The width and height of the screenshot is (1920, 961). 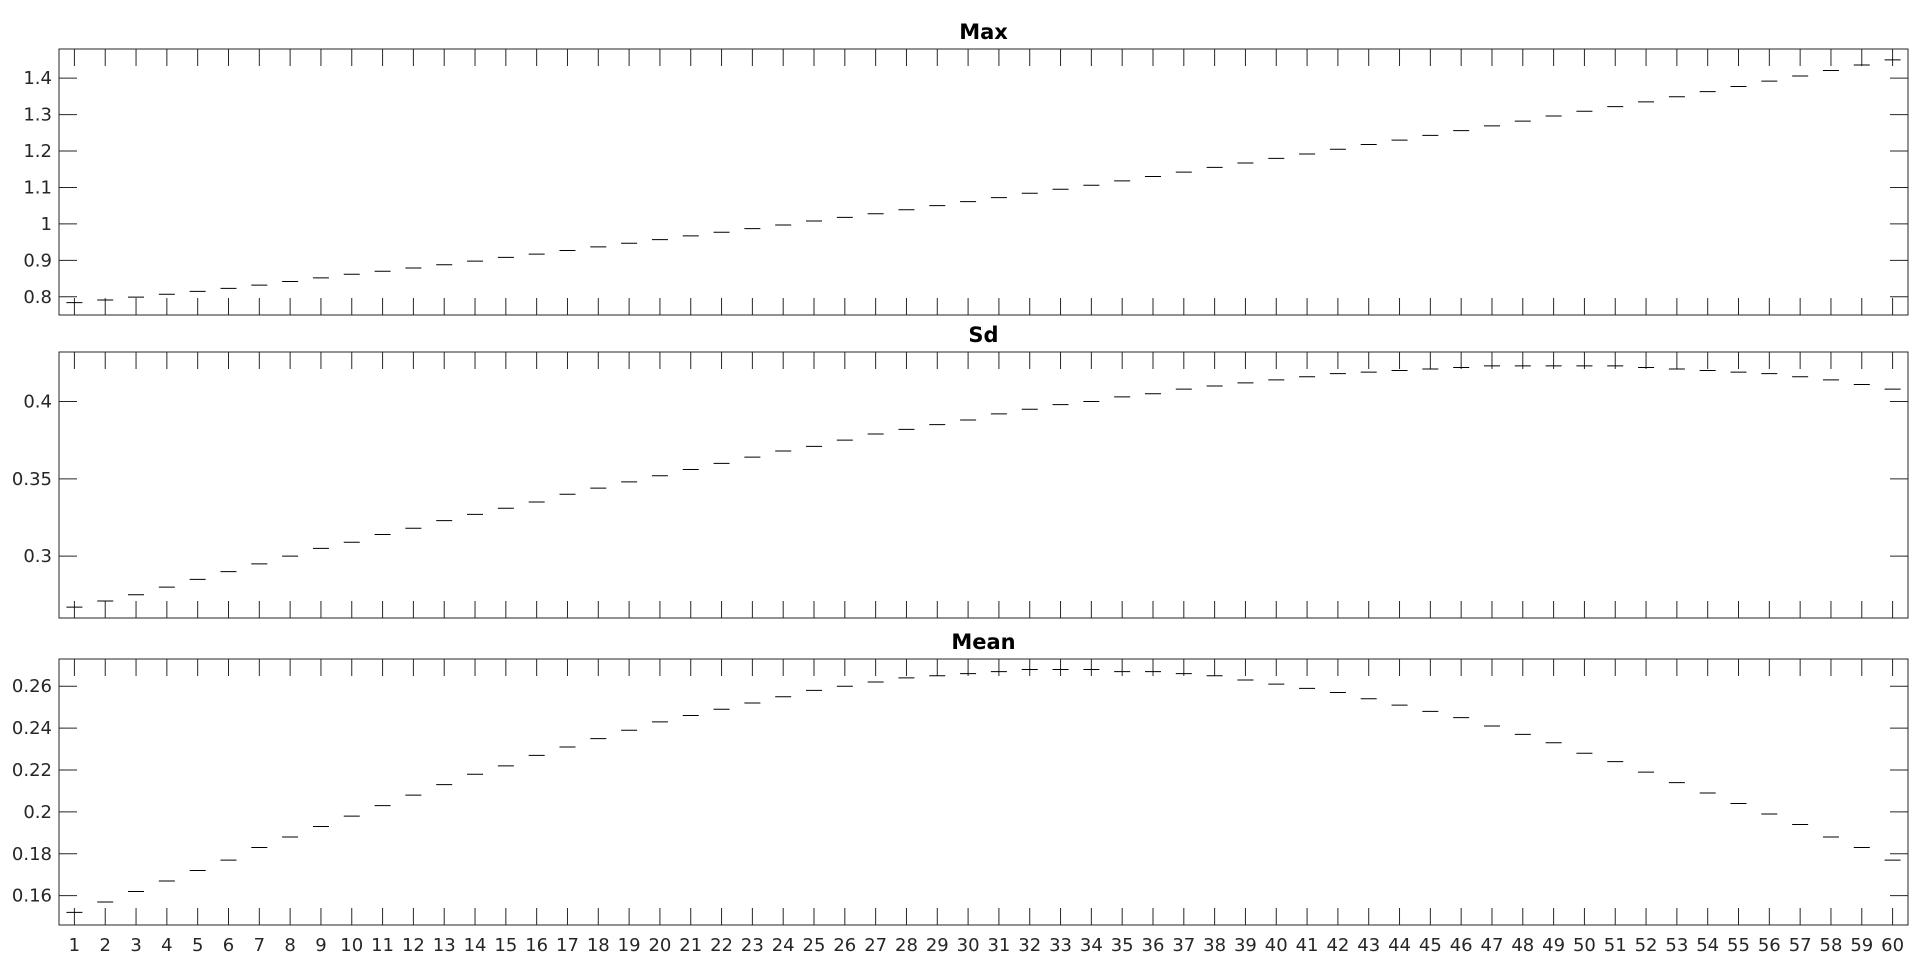 What do you see at coordinates (135, 945) in the screenshot?
I see `x-tick-label: 3` at bounding box center [135, 945].